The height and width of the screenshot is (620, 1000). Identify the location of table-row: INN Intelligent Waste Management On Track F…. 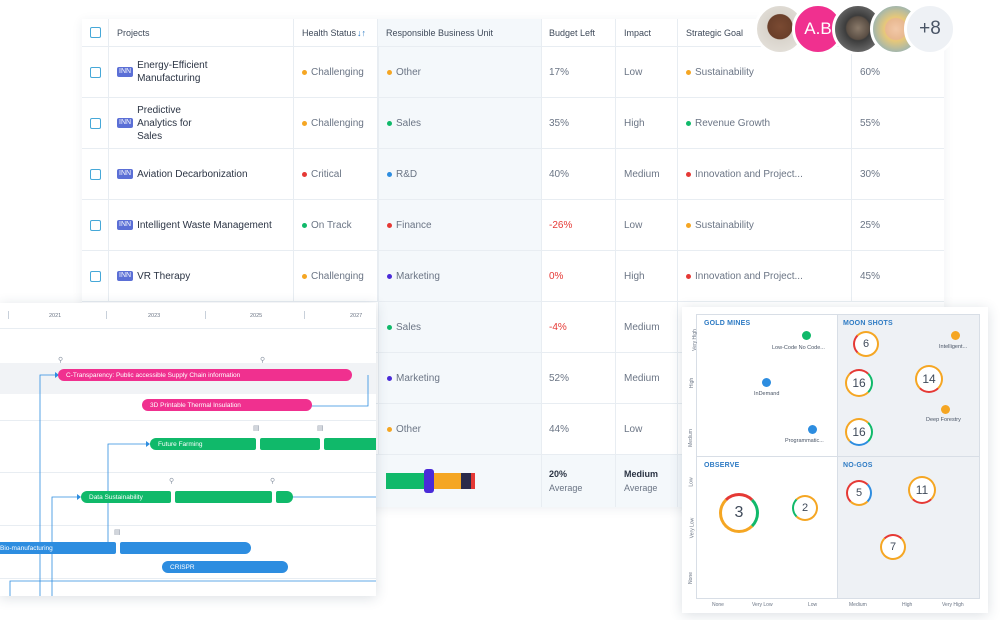
(513, 225).